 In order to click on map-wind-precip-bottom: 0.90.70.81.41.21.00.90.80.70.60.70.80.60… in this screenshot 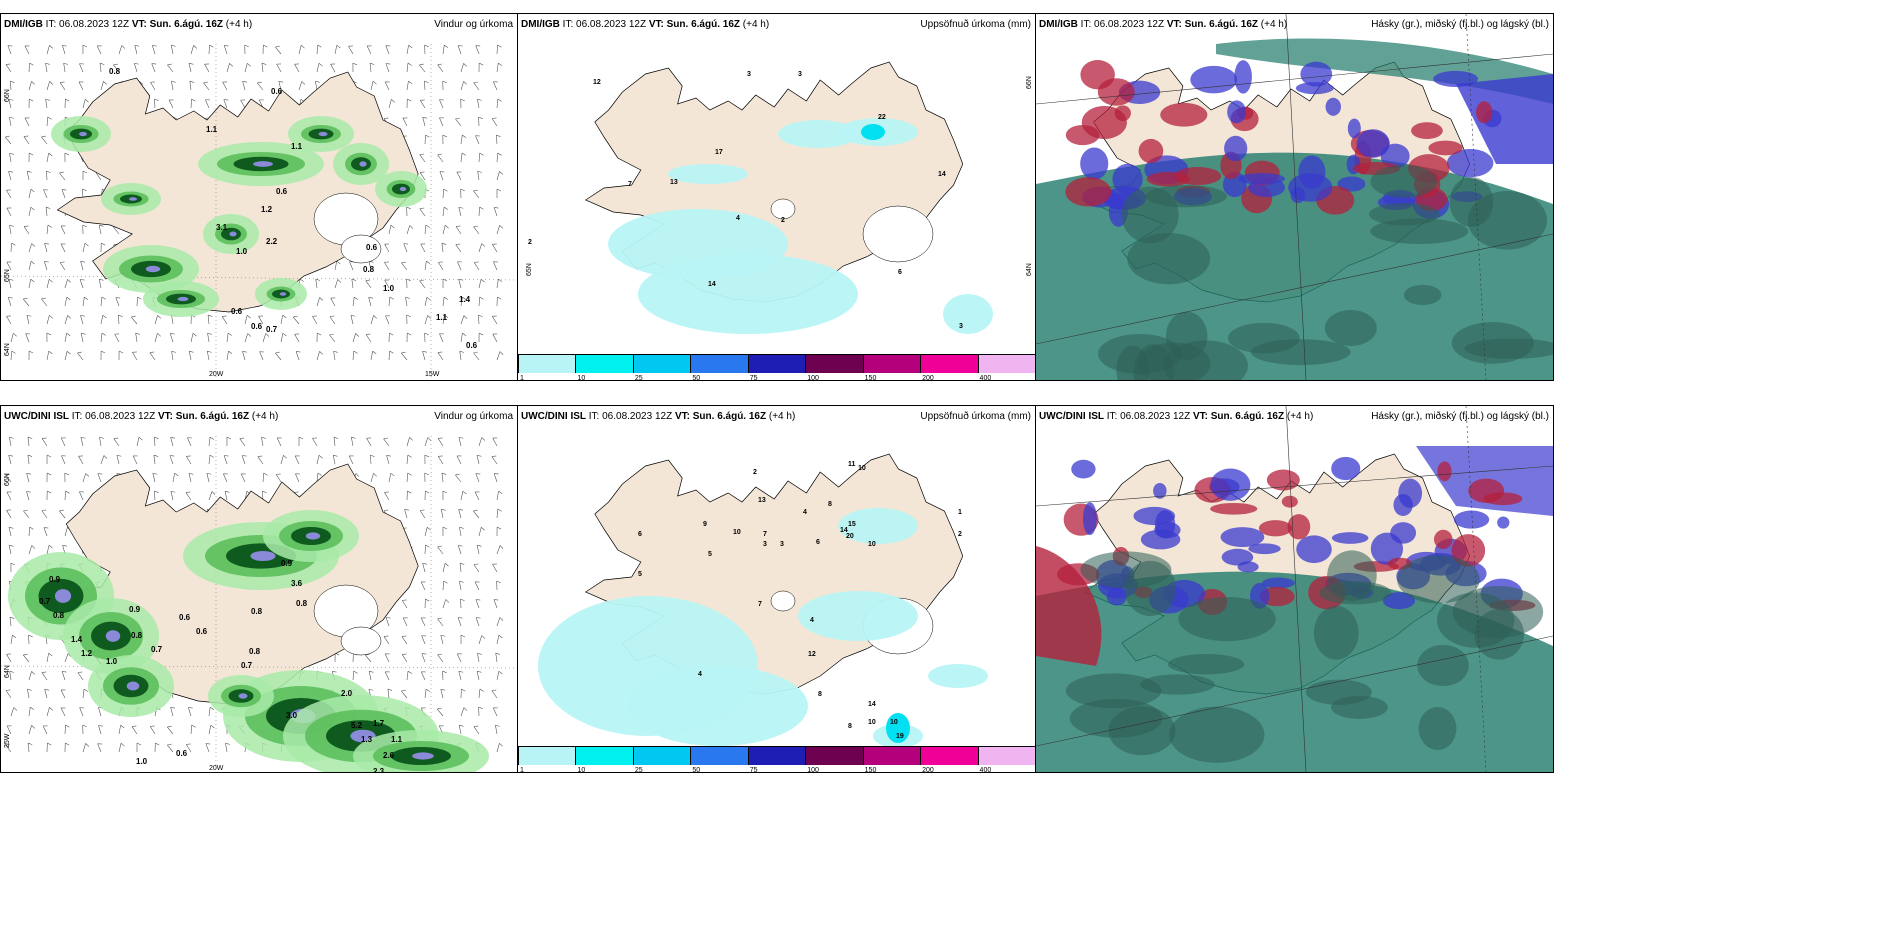, I will do `click(259, 604)`.